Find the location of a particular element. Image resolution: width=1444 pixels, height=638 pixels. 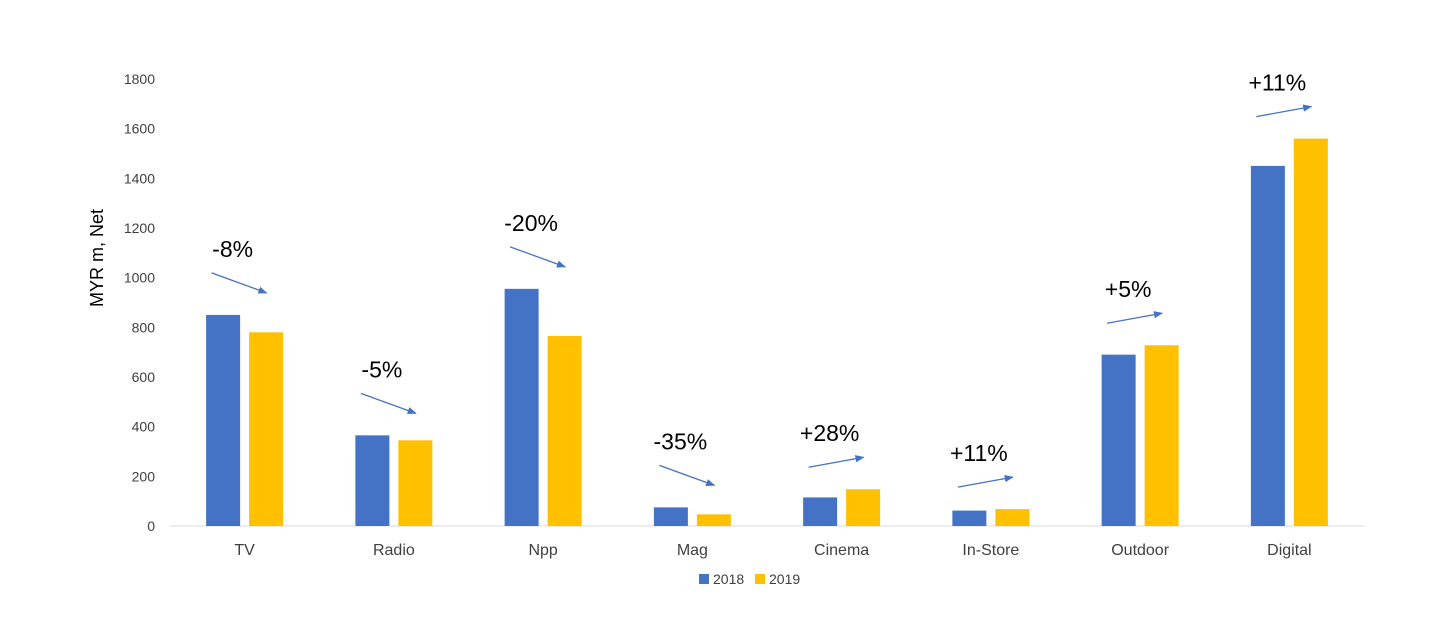

bar-2018-digital is located at coordinates (1267, 345).